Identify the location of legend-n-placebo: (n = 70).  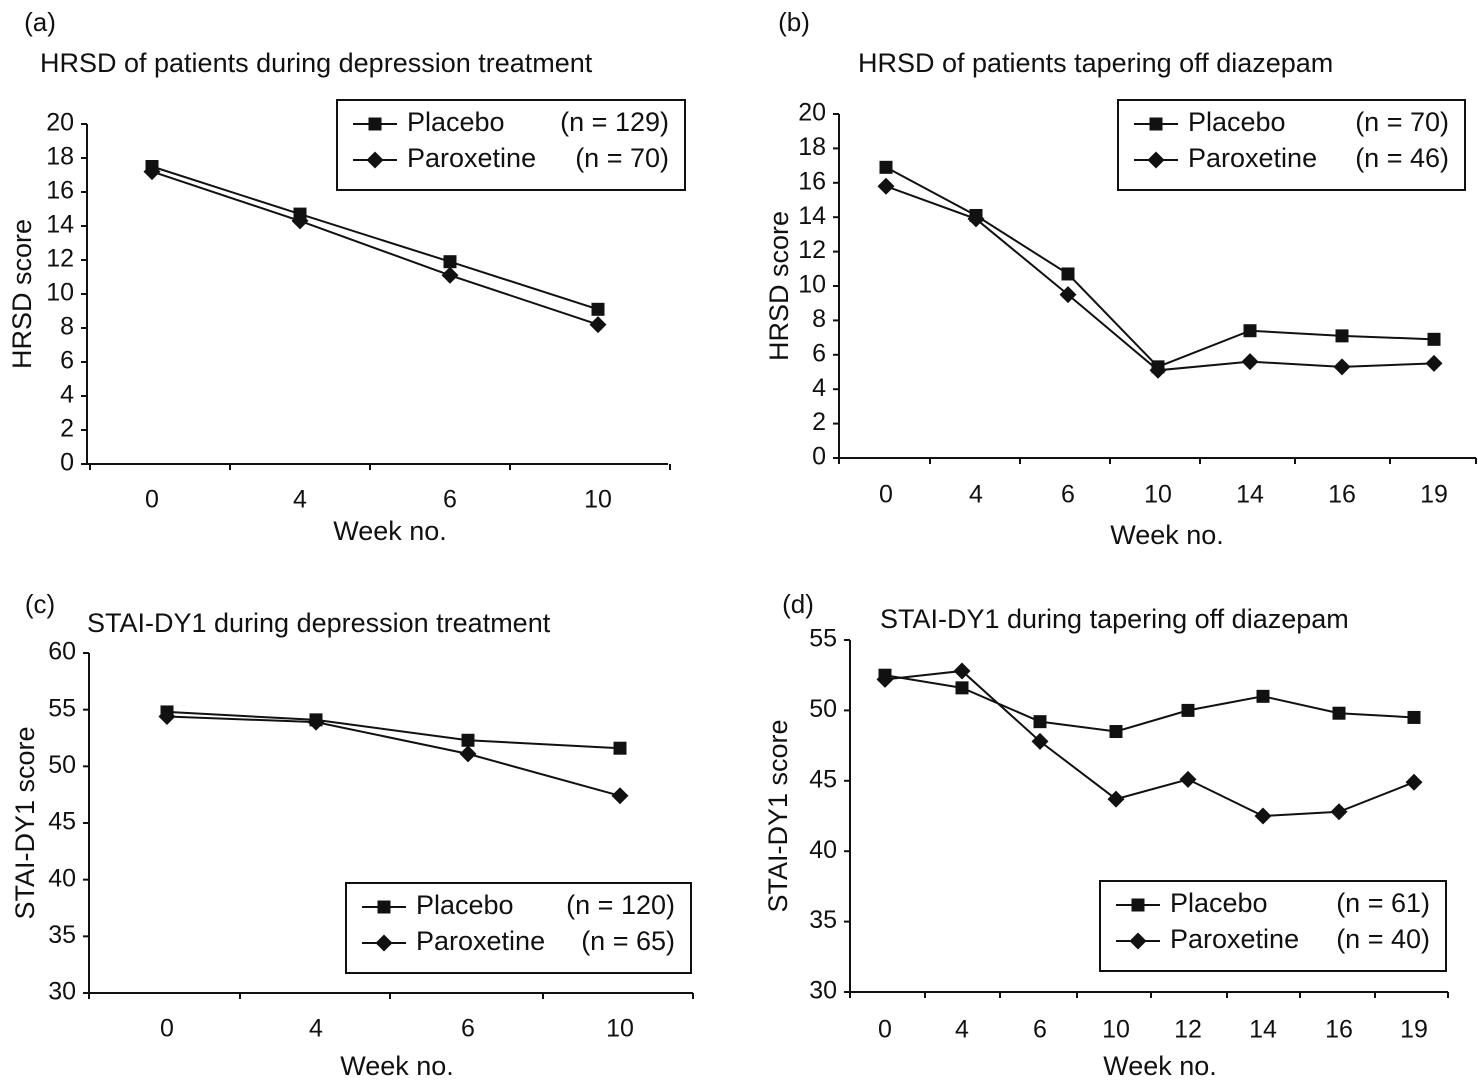
(1402, 122).